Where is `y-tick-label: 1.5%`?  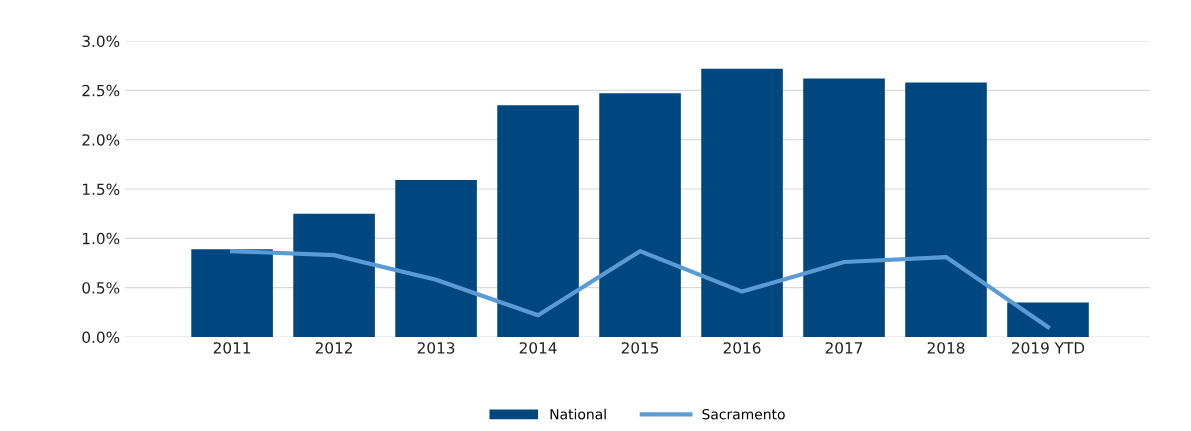 y-tick-label: 1.5% is located at coordinates (101, 189).